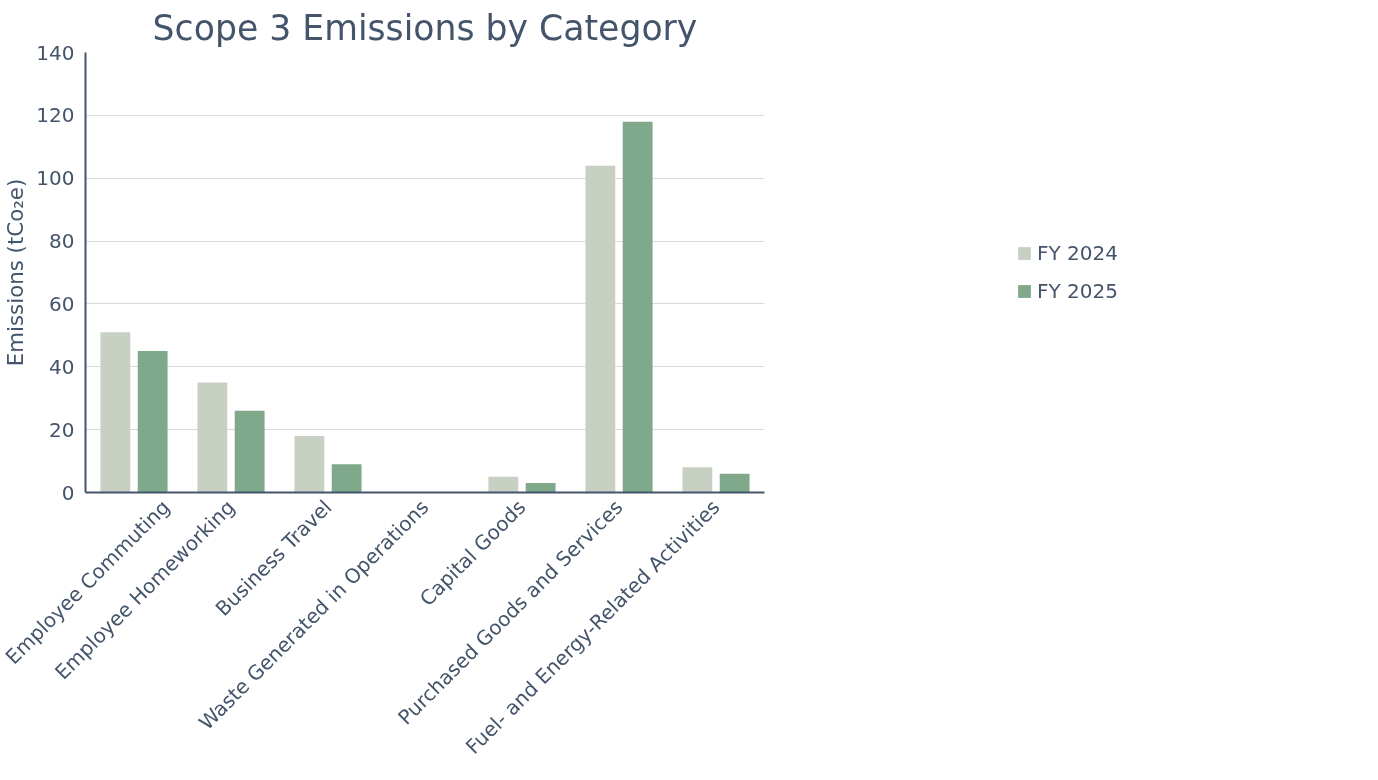 The width and height of the screenshot is (1378, 780). I want to click on y-tick-label: 120, so click(55, 115).